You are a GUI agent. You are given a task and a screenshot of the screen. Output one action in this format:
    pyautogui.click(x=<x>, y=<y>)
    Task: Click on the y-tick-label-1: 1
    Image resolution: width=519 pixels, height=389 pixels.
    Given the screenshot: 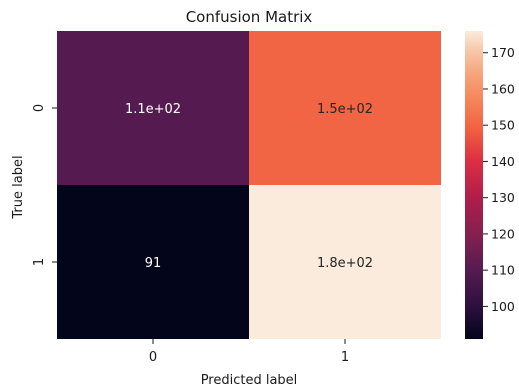 What is the action you would take?
    pyautogui.click(x=39, y=262)
    